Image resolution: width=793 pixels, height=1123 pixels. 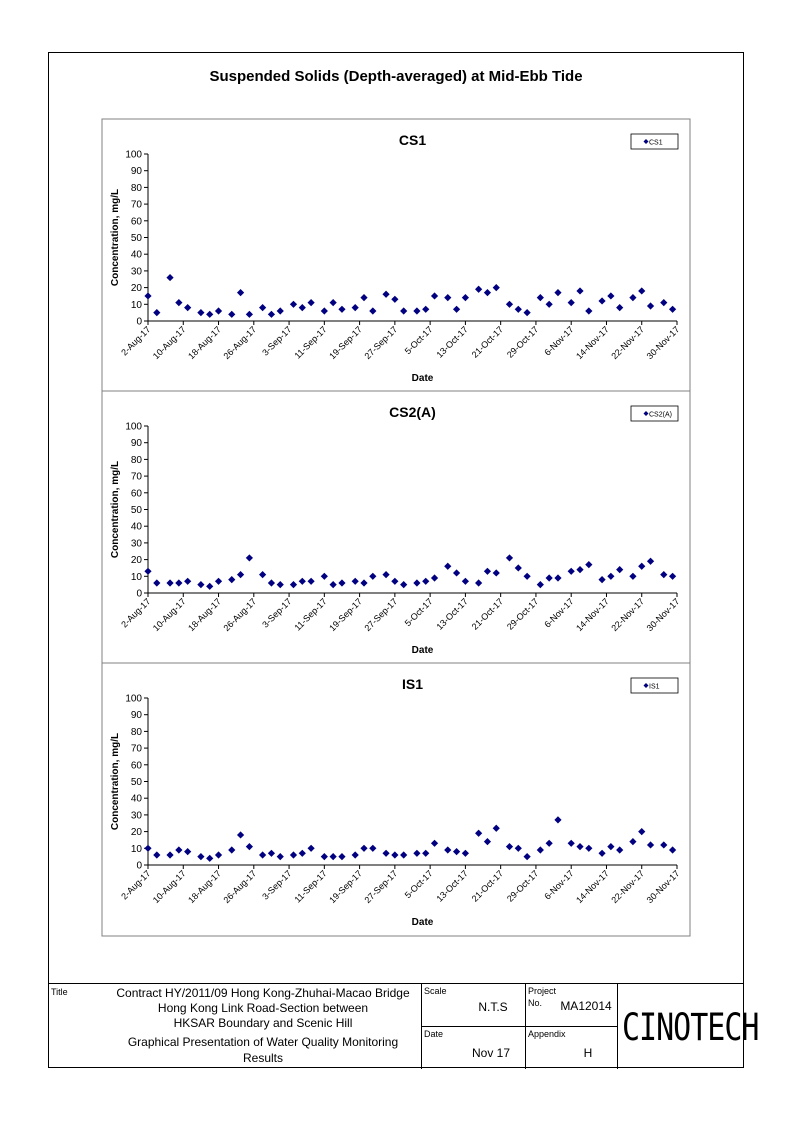 I want to click on x-tick-label: 6-Nov-17, so click(x=558, y=612).